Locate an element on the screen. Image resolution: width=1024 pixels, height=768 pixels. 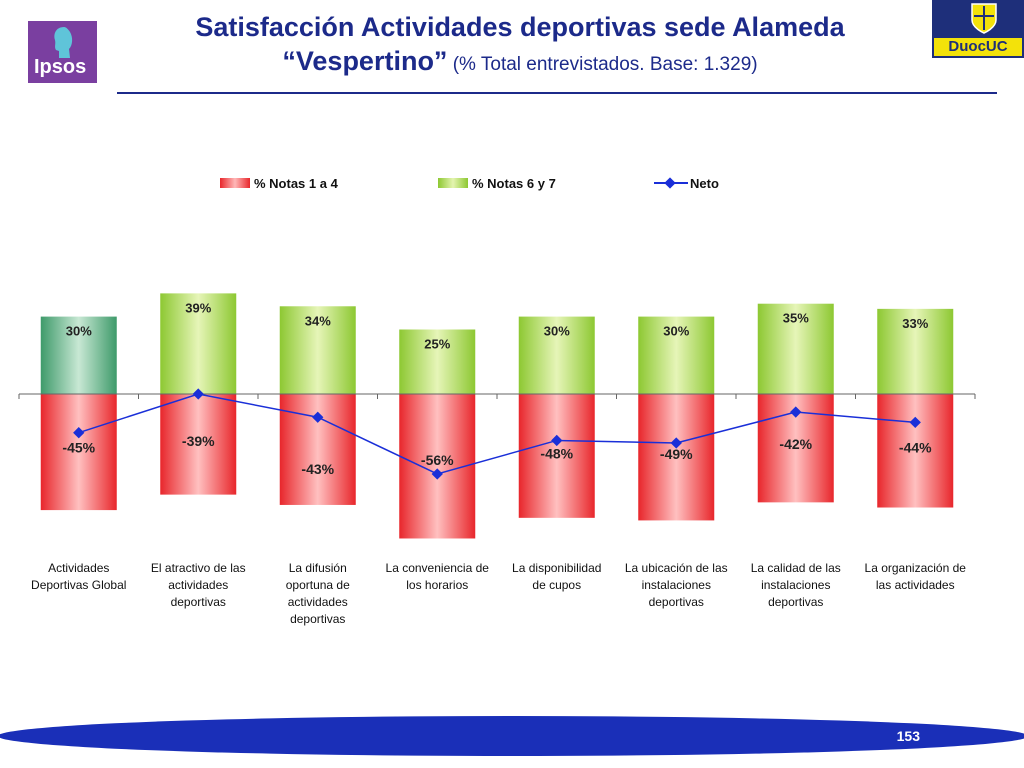
chart-legend: % Notas 1 a 4 % Notas 6 y 7 Neto is located at coordinates (512, 183).